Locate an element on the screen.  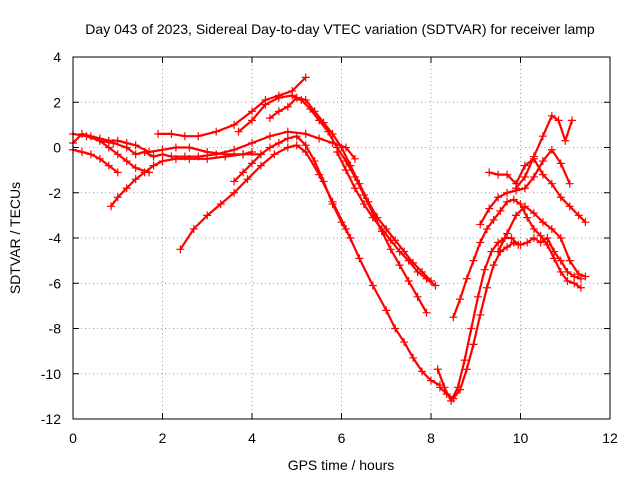
x-tick-label: 2 is located at coordinates (163, 438).